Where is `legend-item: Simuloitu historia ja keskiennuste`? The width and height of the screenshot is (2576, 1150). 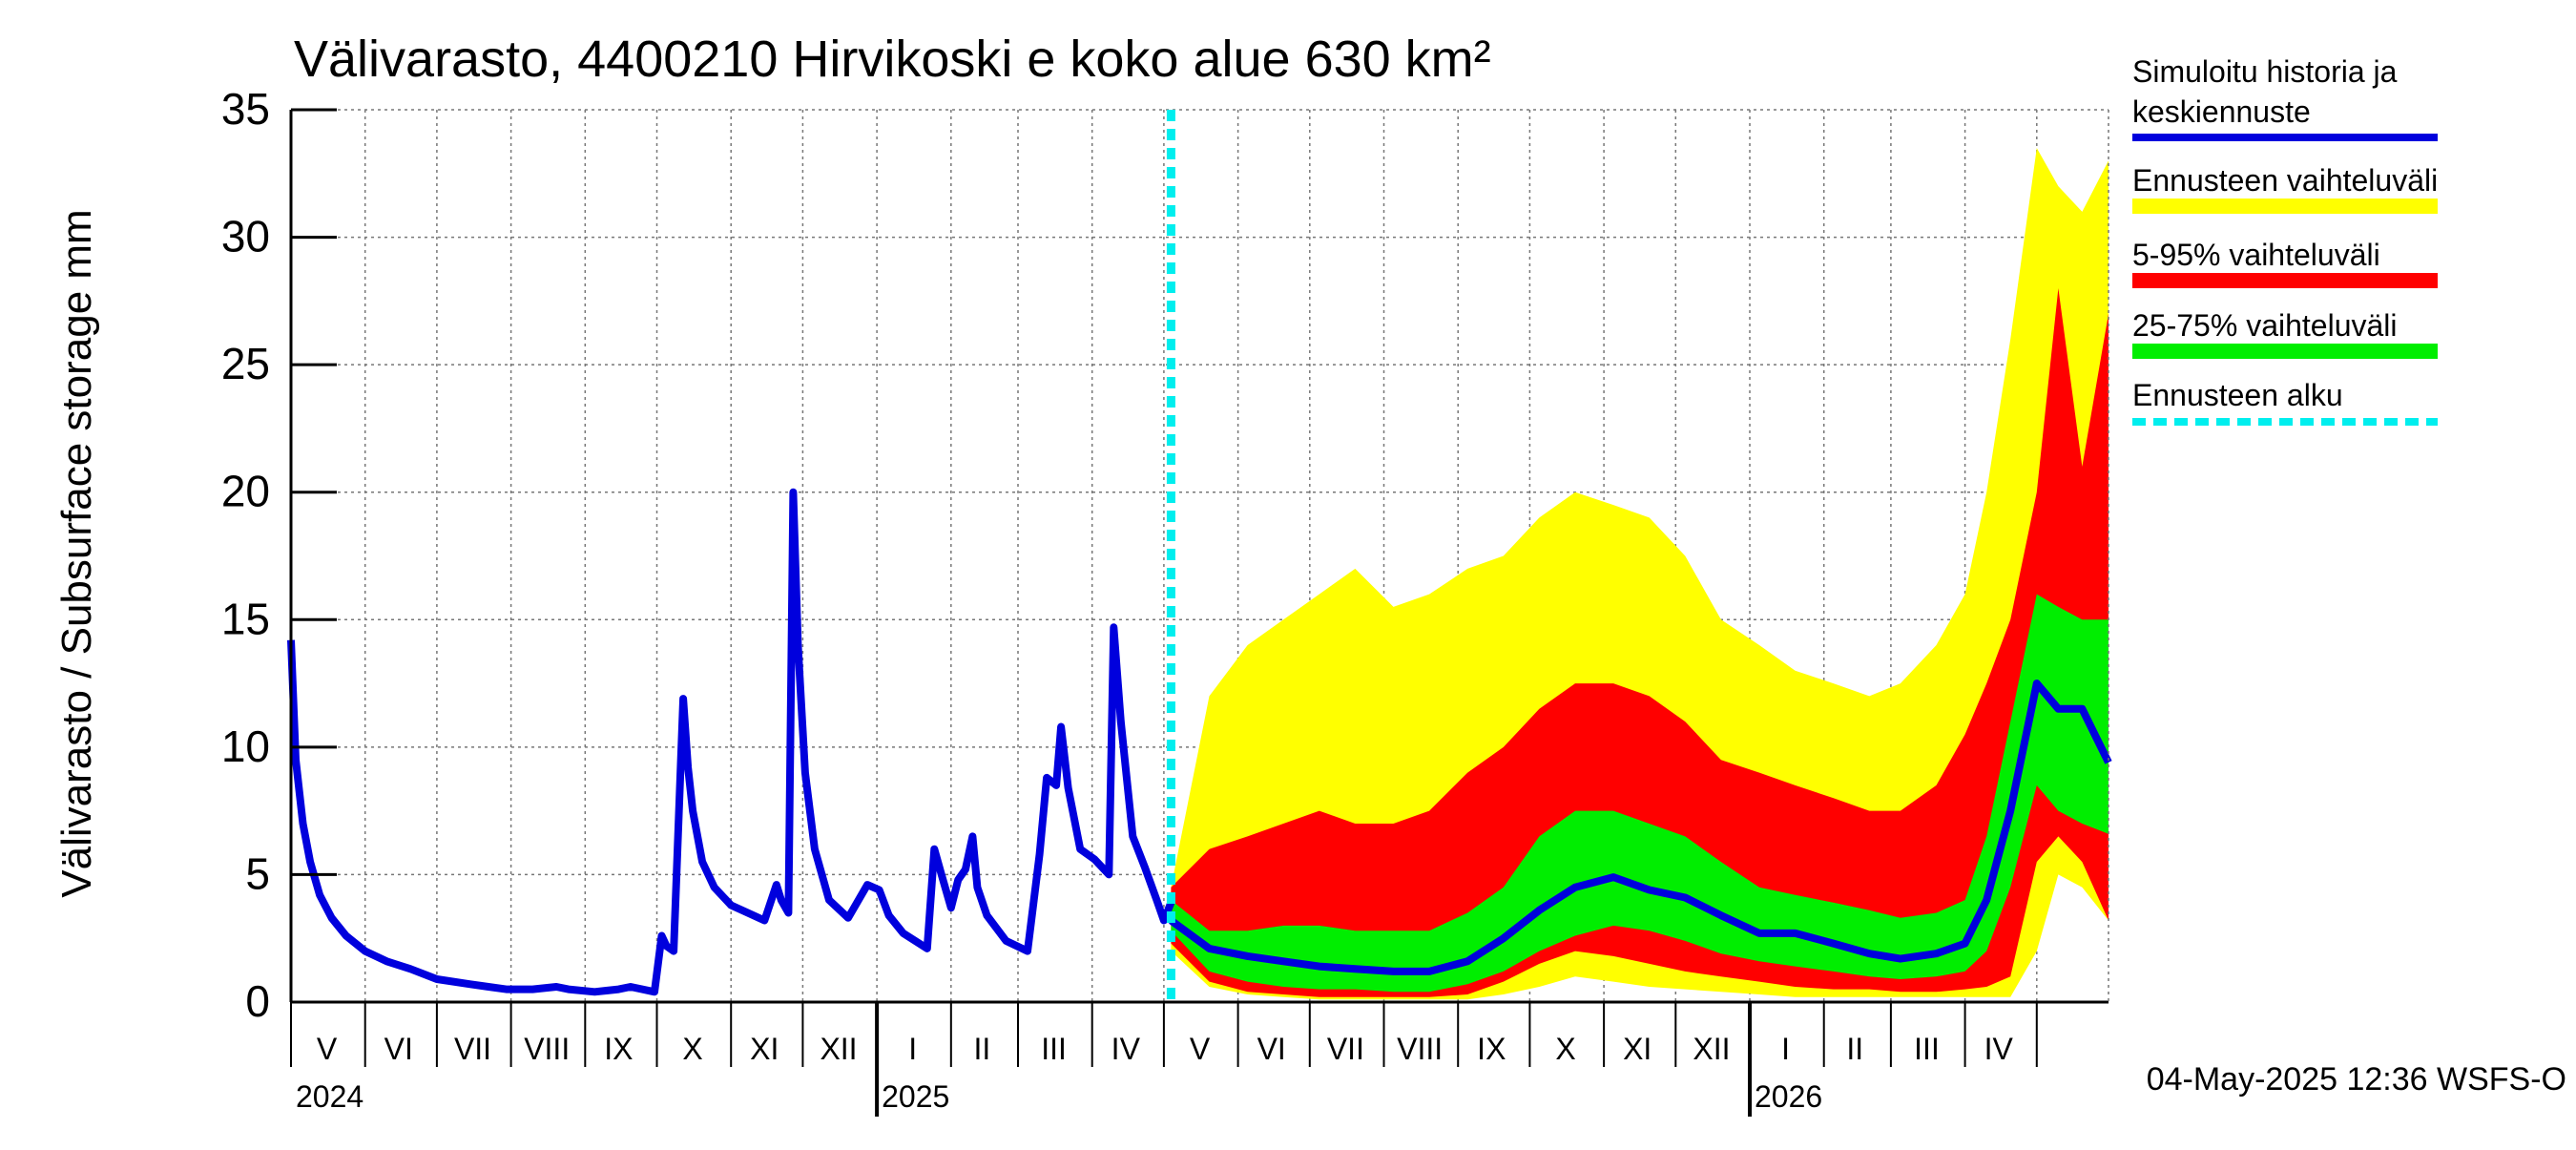
legend-item: Simuloitu historia ja keskiennuste is located at coordinates (2285, 97).